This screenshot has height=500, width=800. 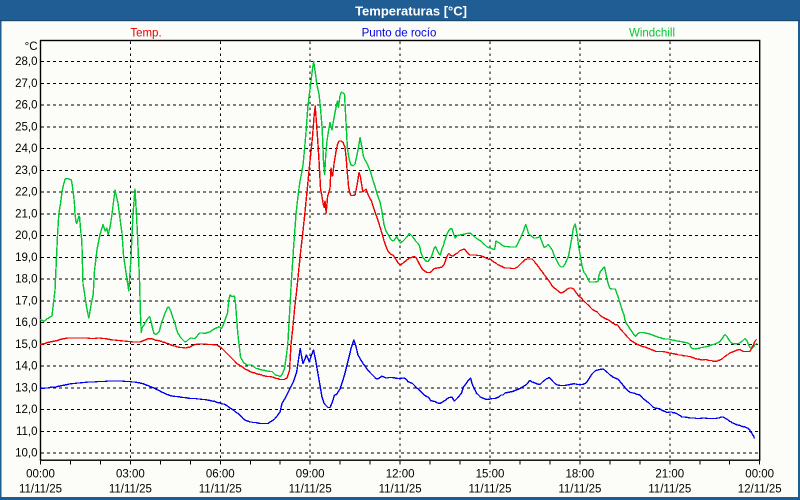 I want to click on svg-text: 20,0, so click(x=26, y=236).